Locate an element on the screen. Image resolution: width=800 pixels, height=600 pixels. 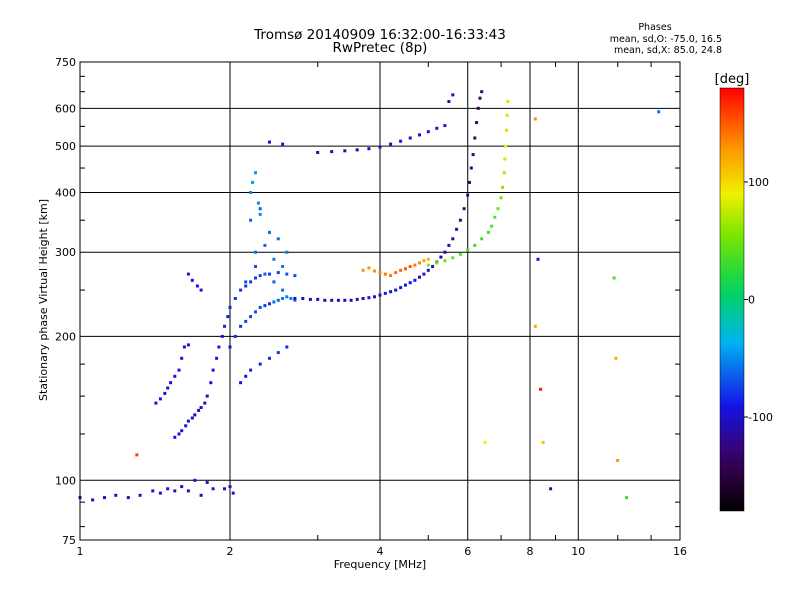
x-tick-label: 1 is located at coordinates (80, 551).